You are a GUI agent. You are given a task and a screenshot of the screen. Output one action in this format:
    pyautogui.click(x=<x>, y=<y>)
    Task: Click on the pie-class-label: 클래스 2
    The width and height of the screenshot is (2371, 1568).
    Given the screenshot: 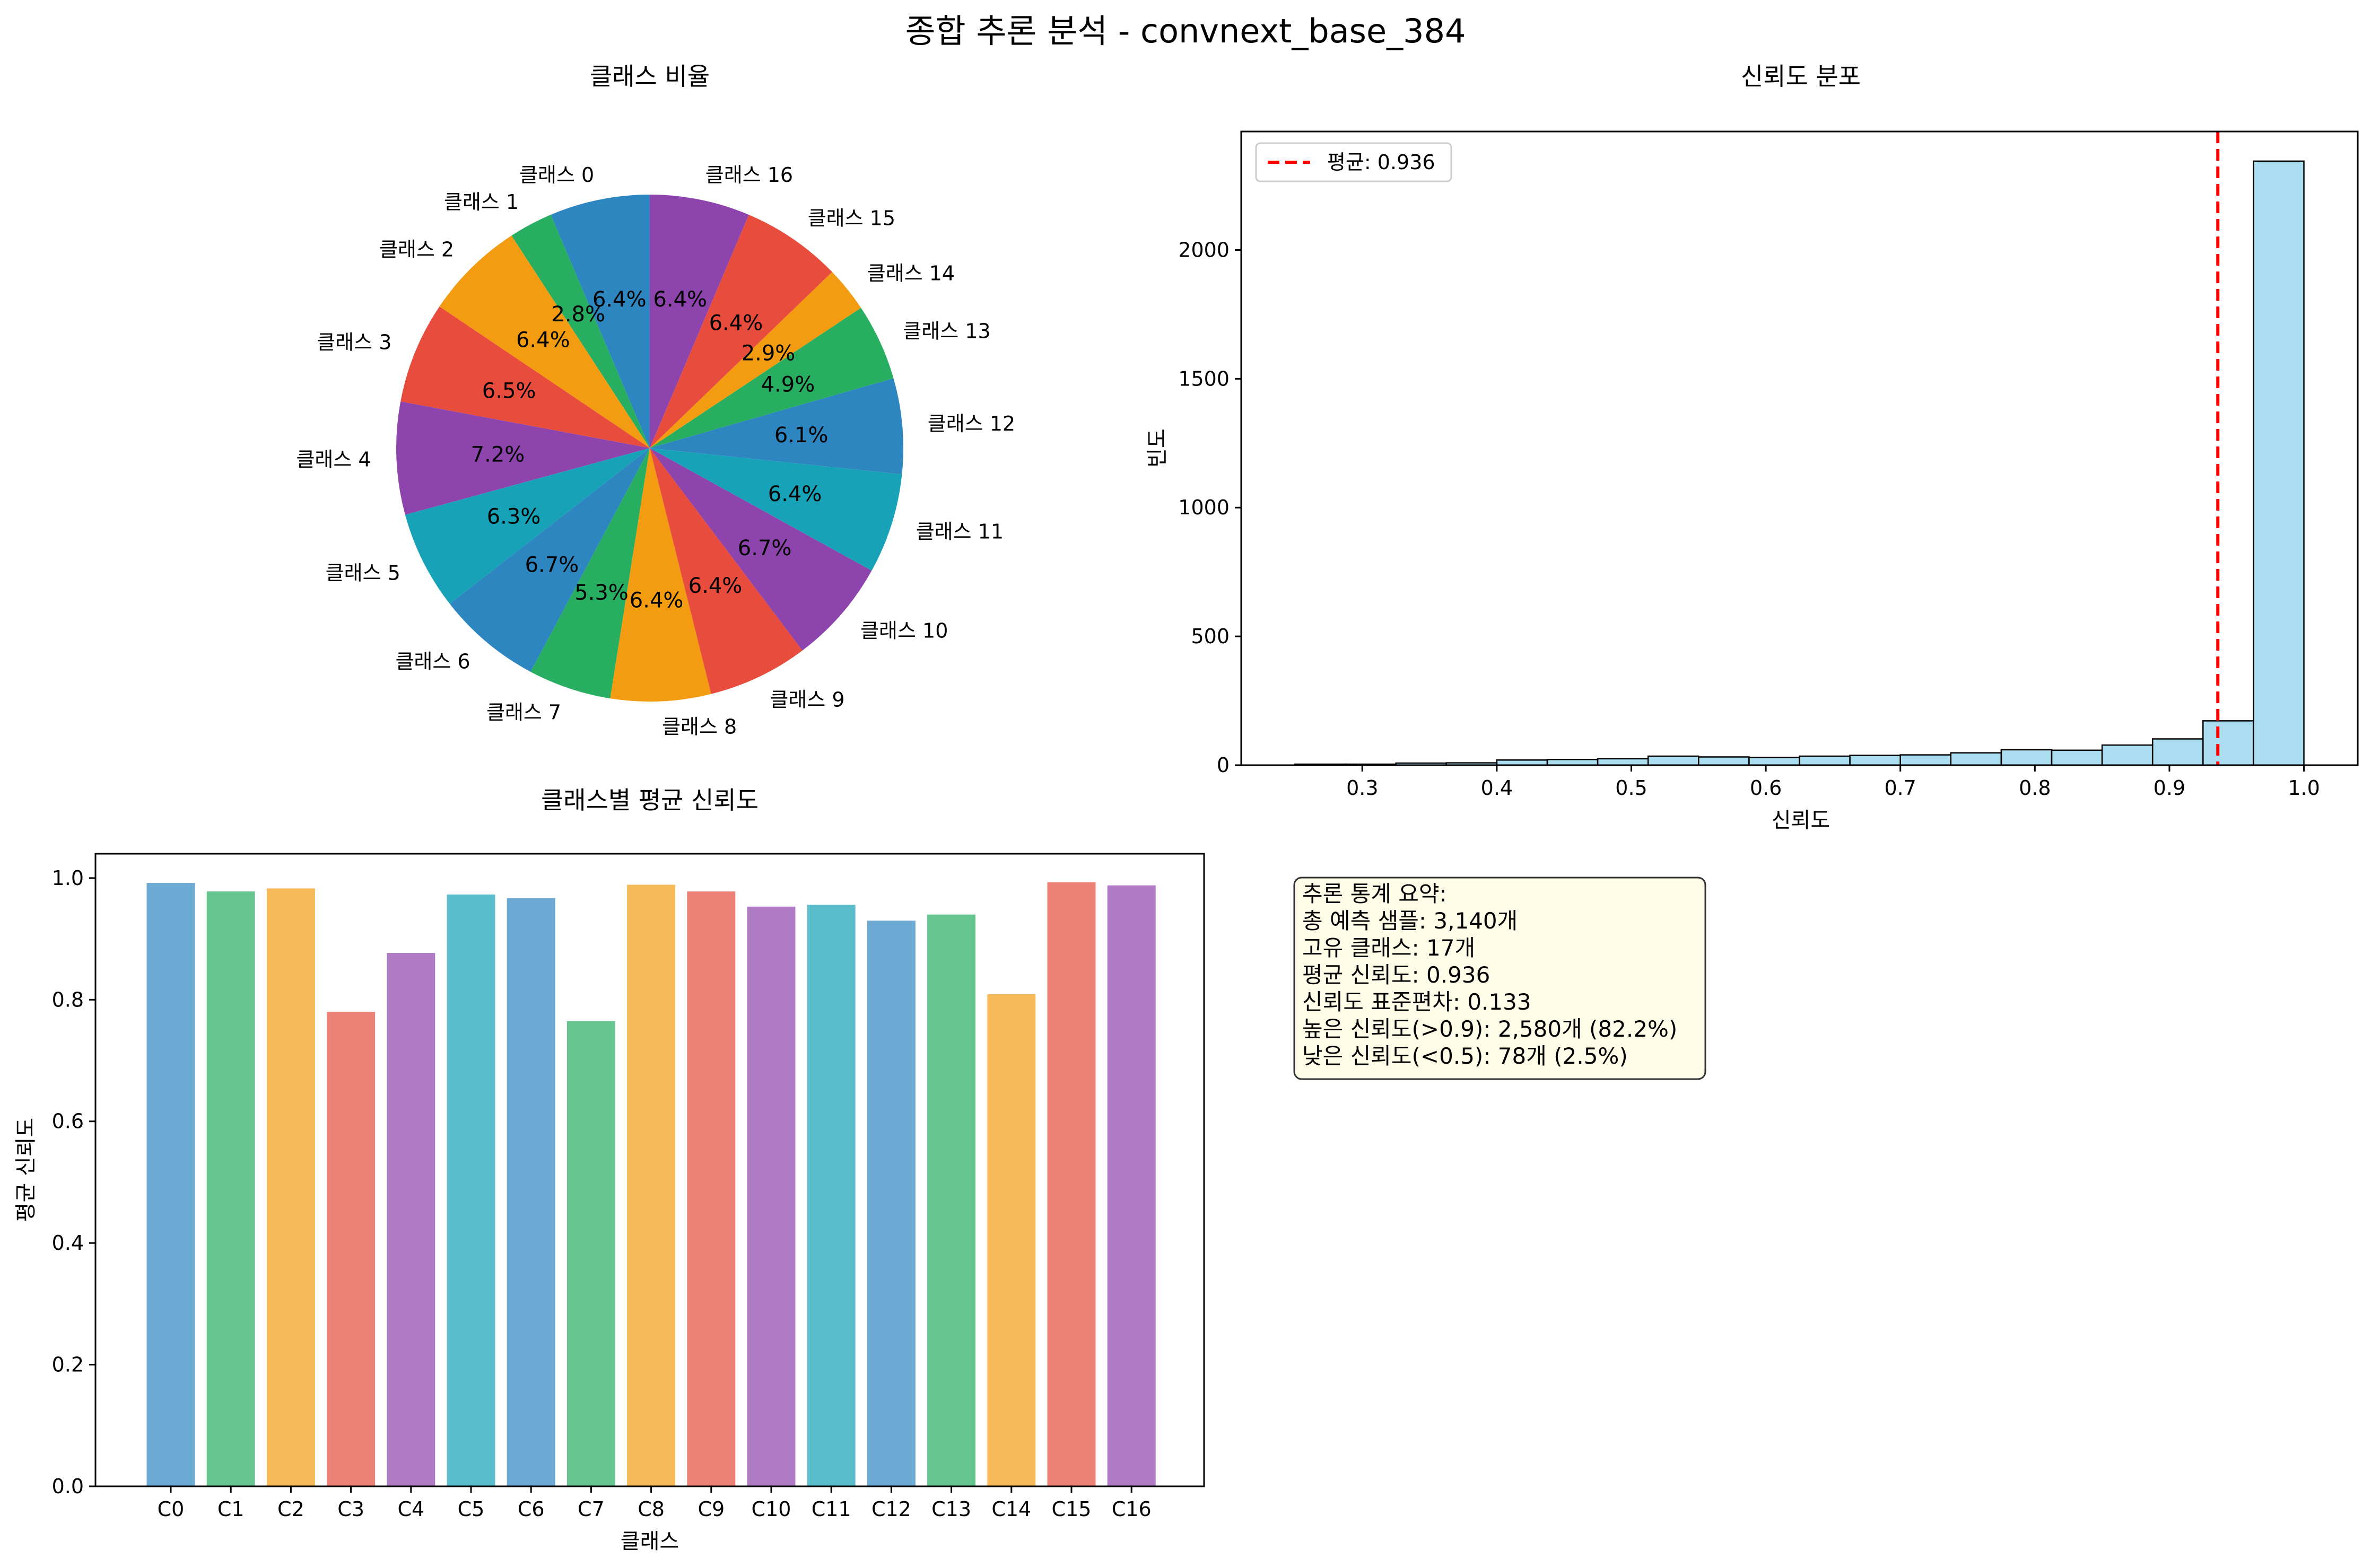 What is the action you would take?
    pyautogui.click(x=416, y=250)
    